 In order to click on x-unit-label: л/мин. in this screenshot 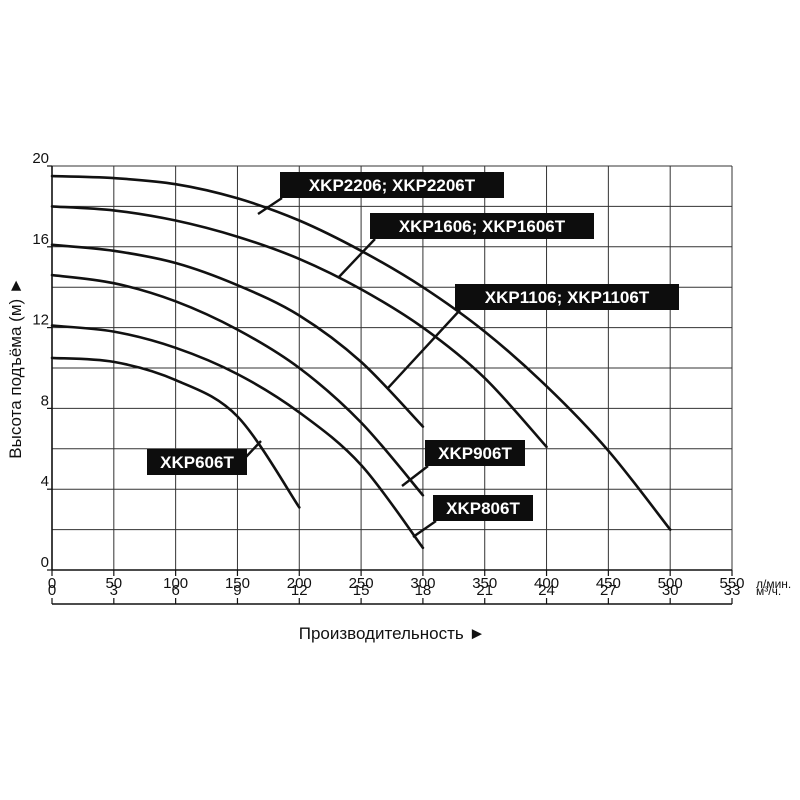, I will do `click(773, 584)`.